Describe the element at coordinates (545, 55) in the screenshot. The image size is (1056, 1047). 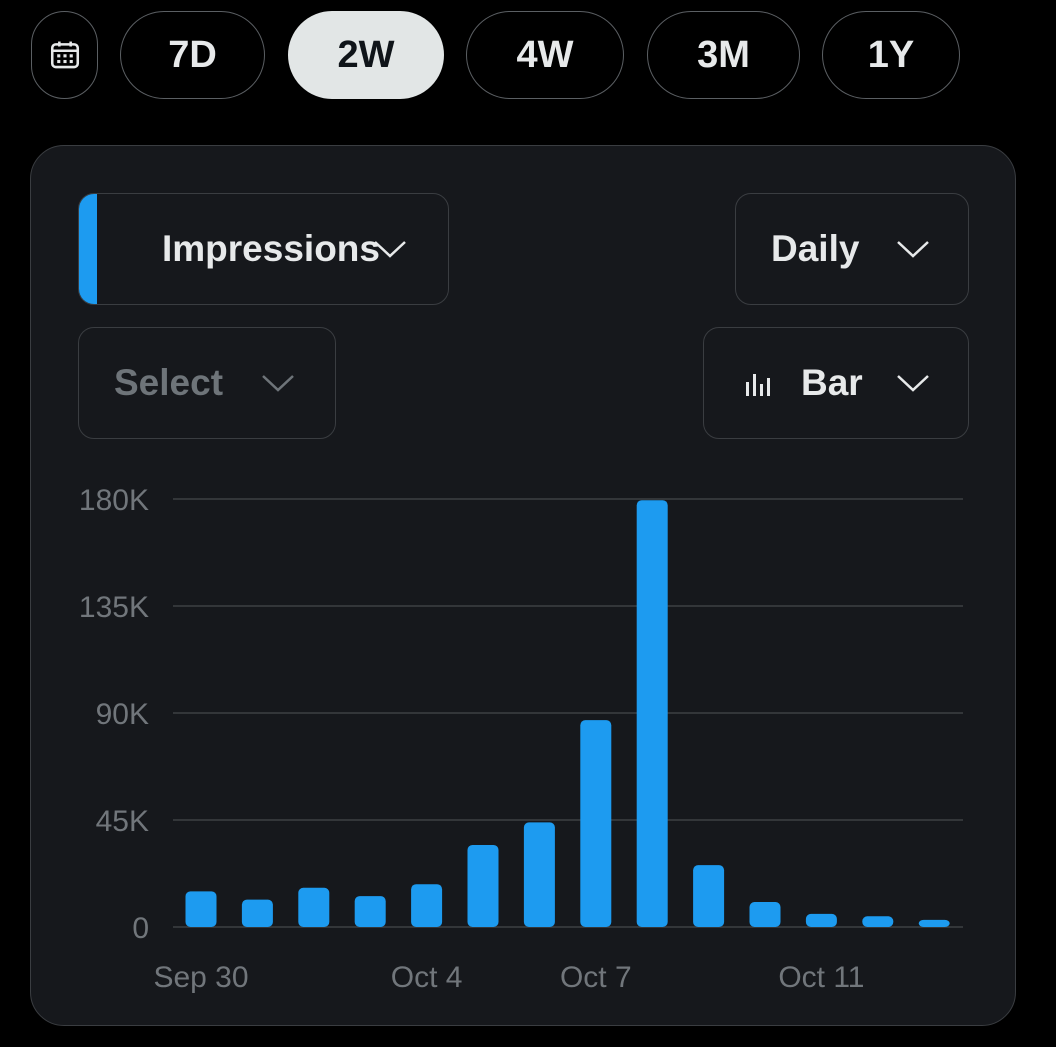
I see `range-4w-button: 4W` at that location.